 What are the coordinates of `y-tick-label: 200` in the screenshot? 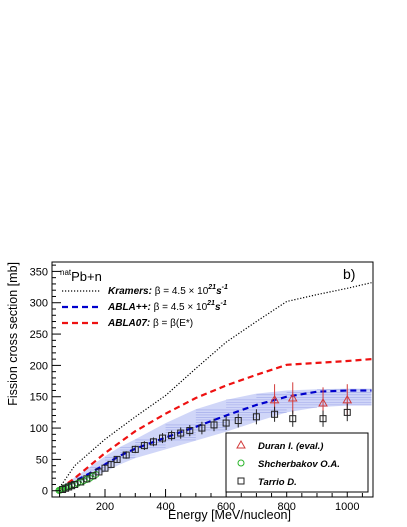 It's located at (39, 366).